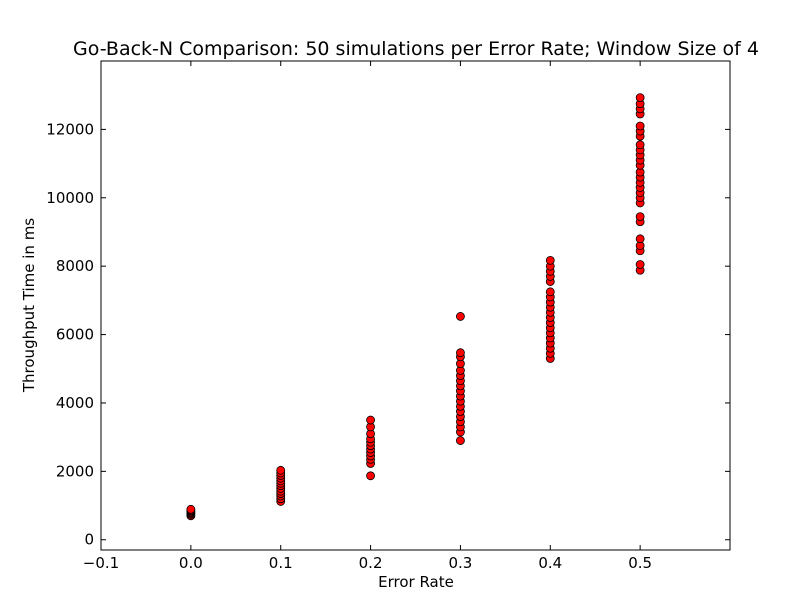  Describe the element at coordinates (416, 582) in the screenshot. I see `x-axis-label: Error Rate` at that location.